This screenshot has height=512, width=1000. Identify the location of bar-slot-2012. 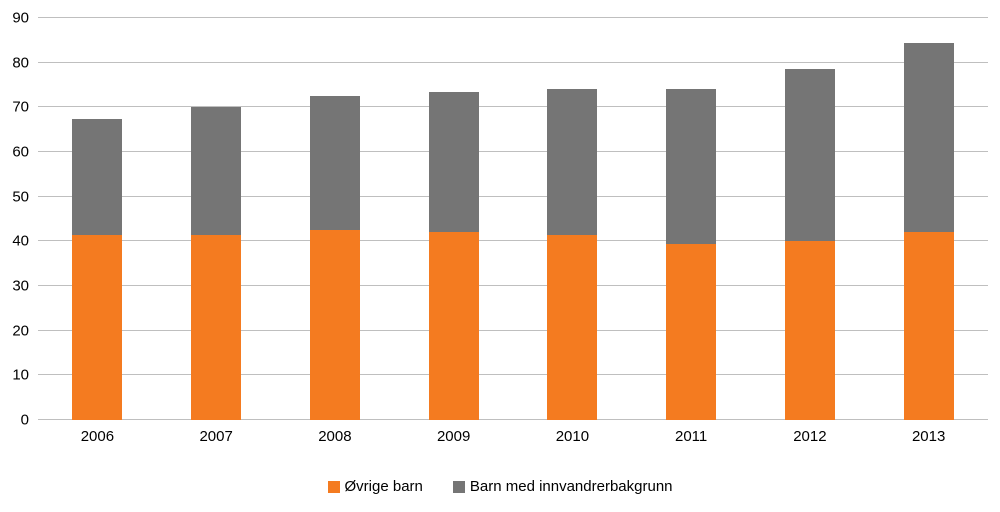
(810, 219).